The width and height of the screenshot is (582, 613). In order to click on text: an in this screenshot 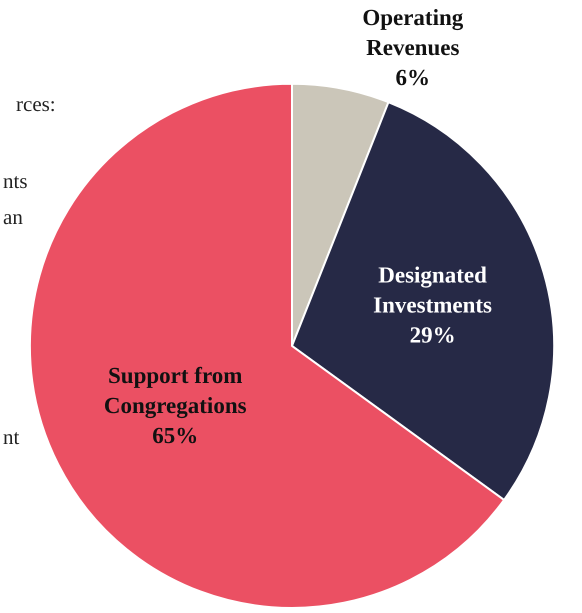, I will do `click(13, 217)`.